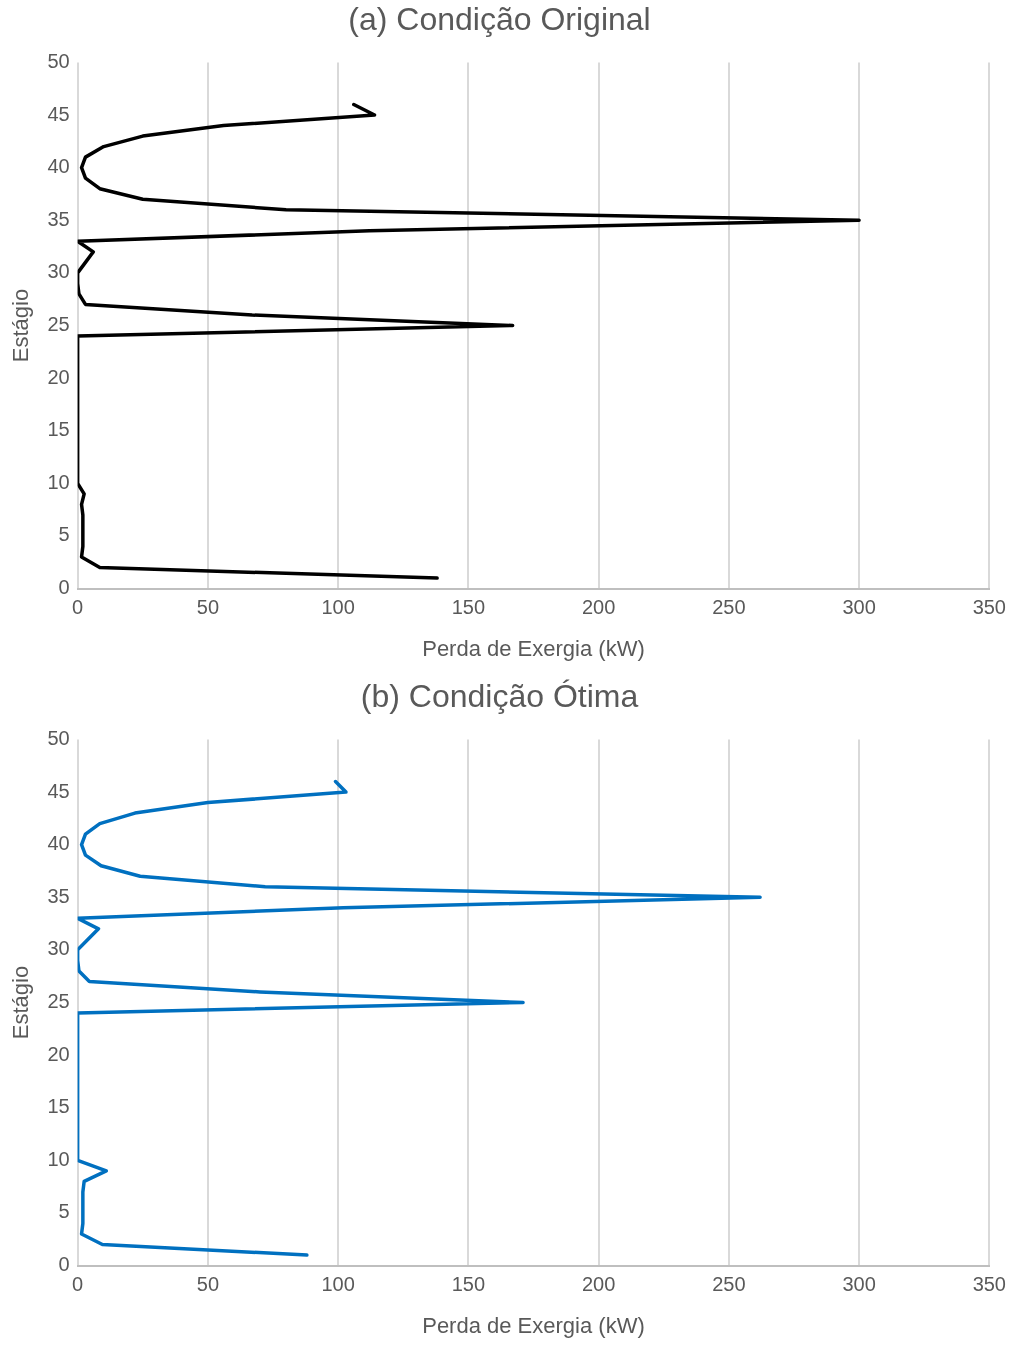 The height and width of the screenshot is (1354, 1014). What do you see at coordinates (499, 696) in the screenshot?
I see `chart-title: (b) Condição Ótima` at bounding box center [499, 696].